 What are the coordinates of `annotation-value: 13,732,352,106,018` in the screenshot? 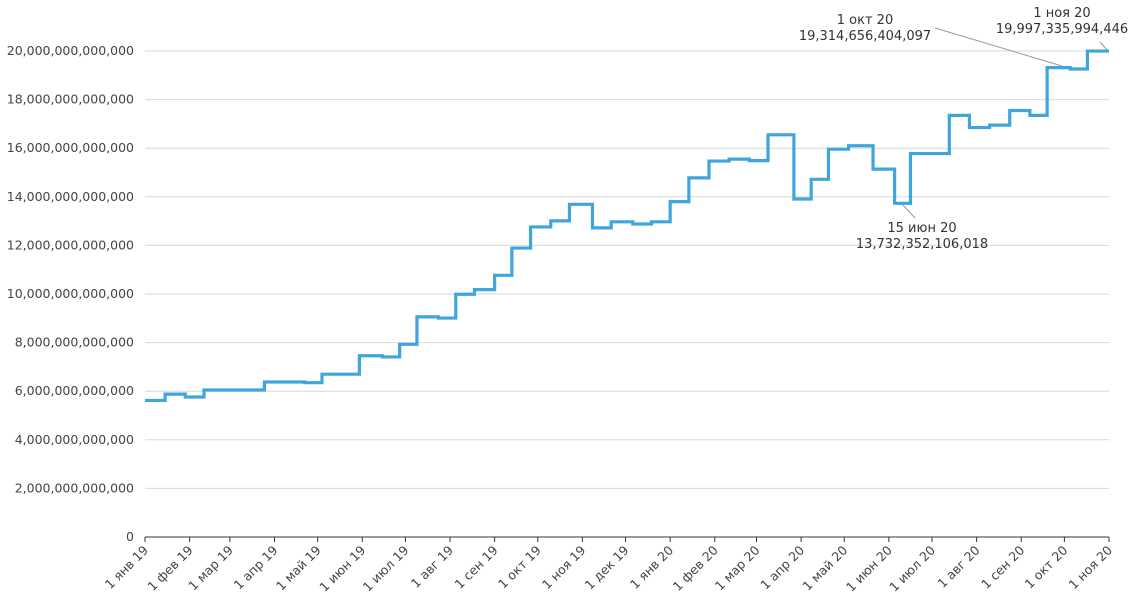 It's located at (922, 244).